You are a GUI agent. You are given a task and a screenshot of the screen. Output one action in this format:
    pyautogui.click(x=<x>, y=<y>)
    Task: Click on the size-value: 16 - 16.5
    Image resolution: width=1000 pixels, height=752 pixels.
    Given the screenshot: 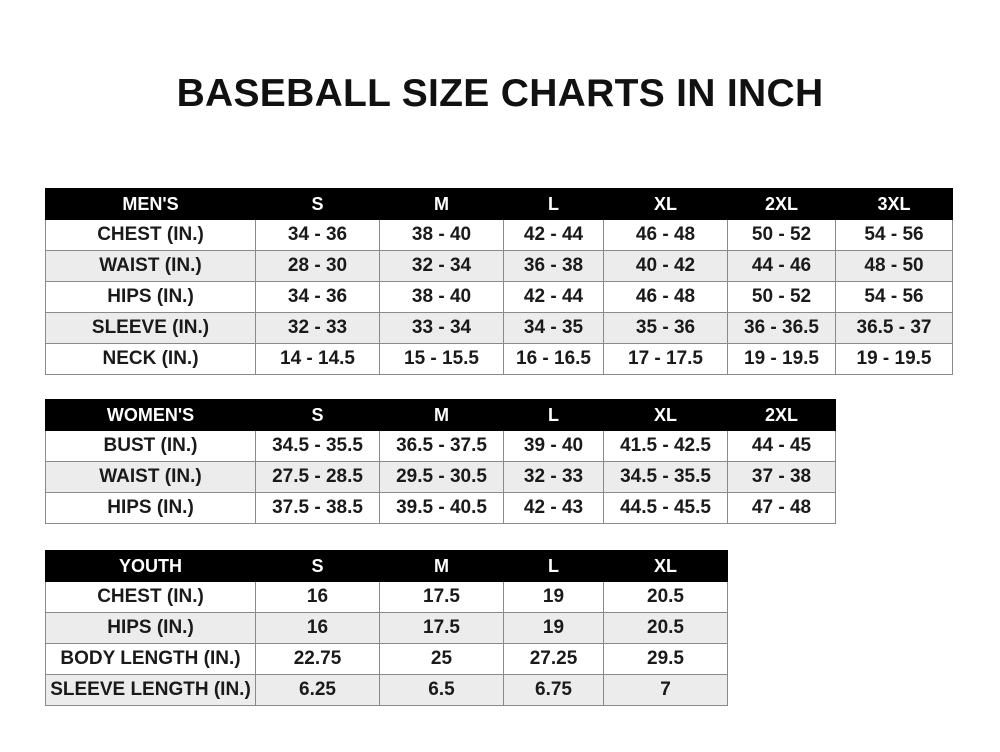 What is the action you would take?
    pyautogui.click(x=553, y=359)
    